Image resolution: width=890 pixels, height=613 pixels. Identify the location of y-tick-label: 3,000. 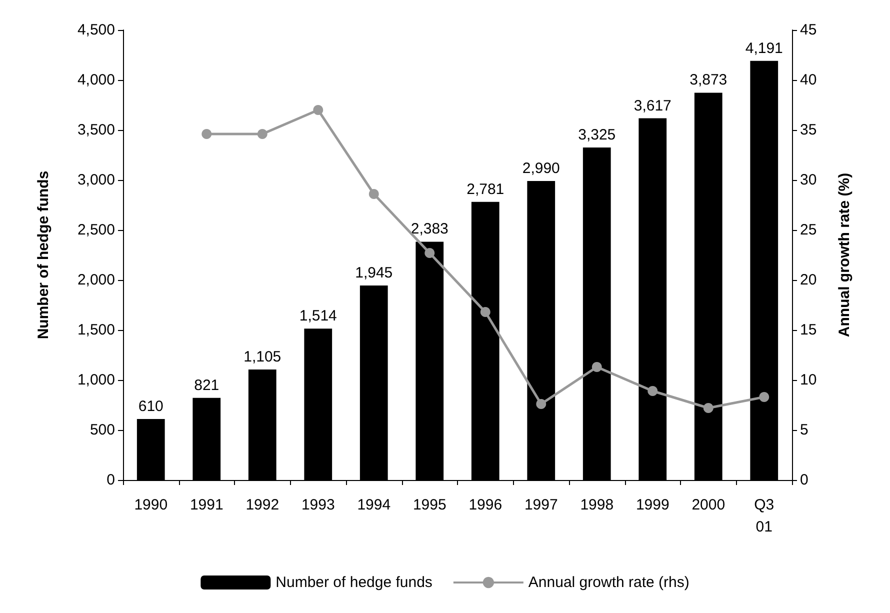
(96, 180).